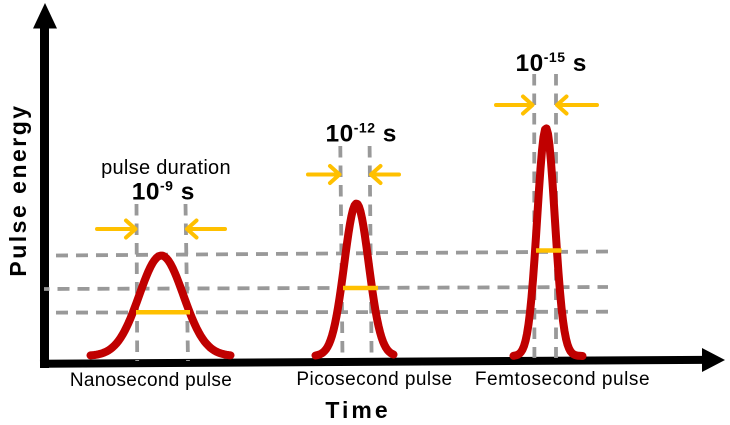 This screenshot has height=425, width=730. Describe the element at coordinates (374, 379) in the screenshot. I see `svg-text: Picosecond pulse` at that location.